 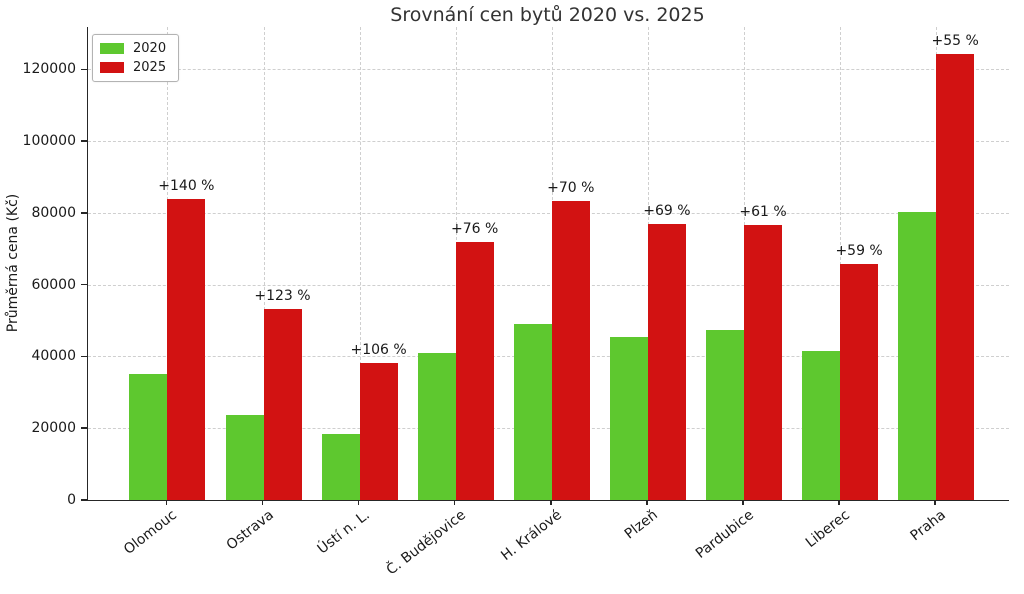 I want to click on pct-label-5: +69 %, so click(x=667, y=211).